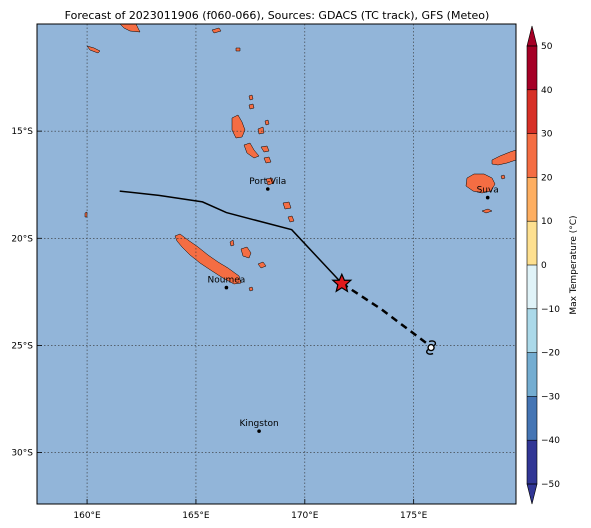 Image resolution: width=591 pixels, height=528 pixels. What do you see at coordinates (547, 47) in the screenshot?
I see `colorbar-tick-label: 50` at bounding box center [547, 47].